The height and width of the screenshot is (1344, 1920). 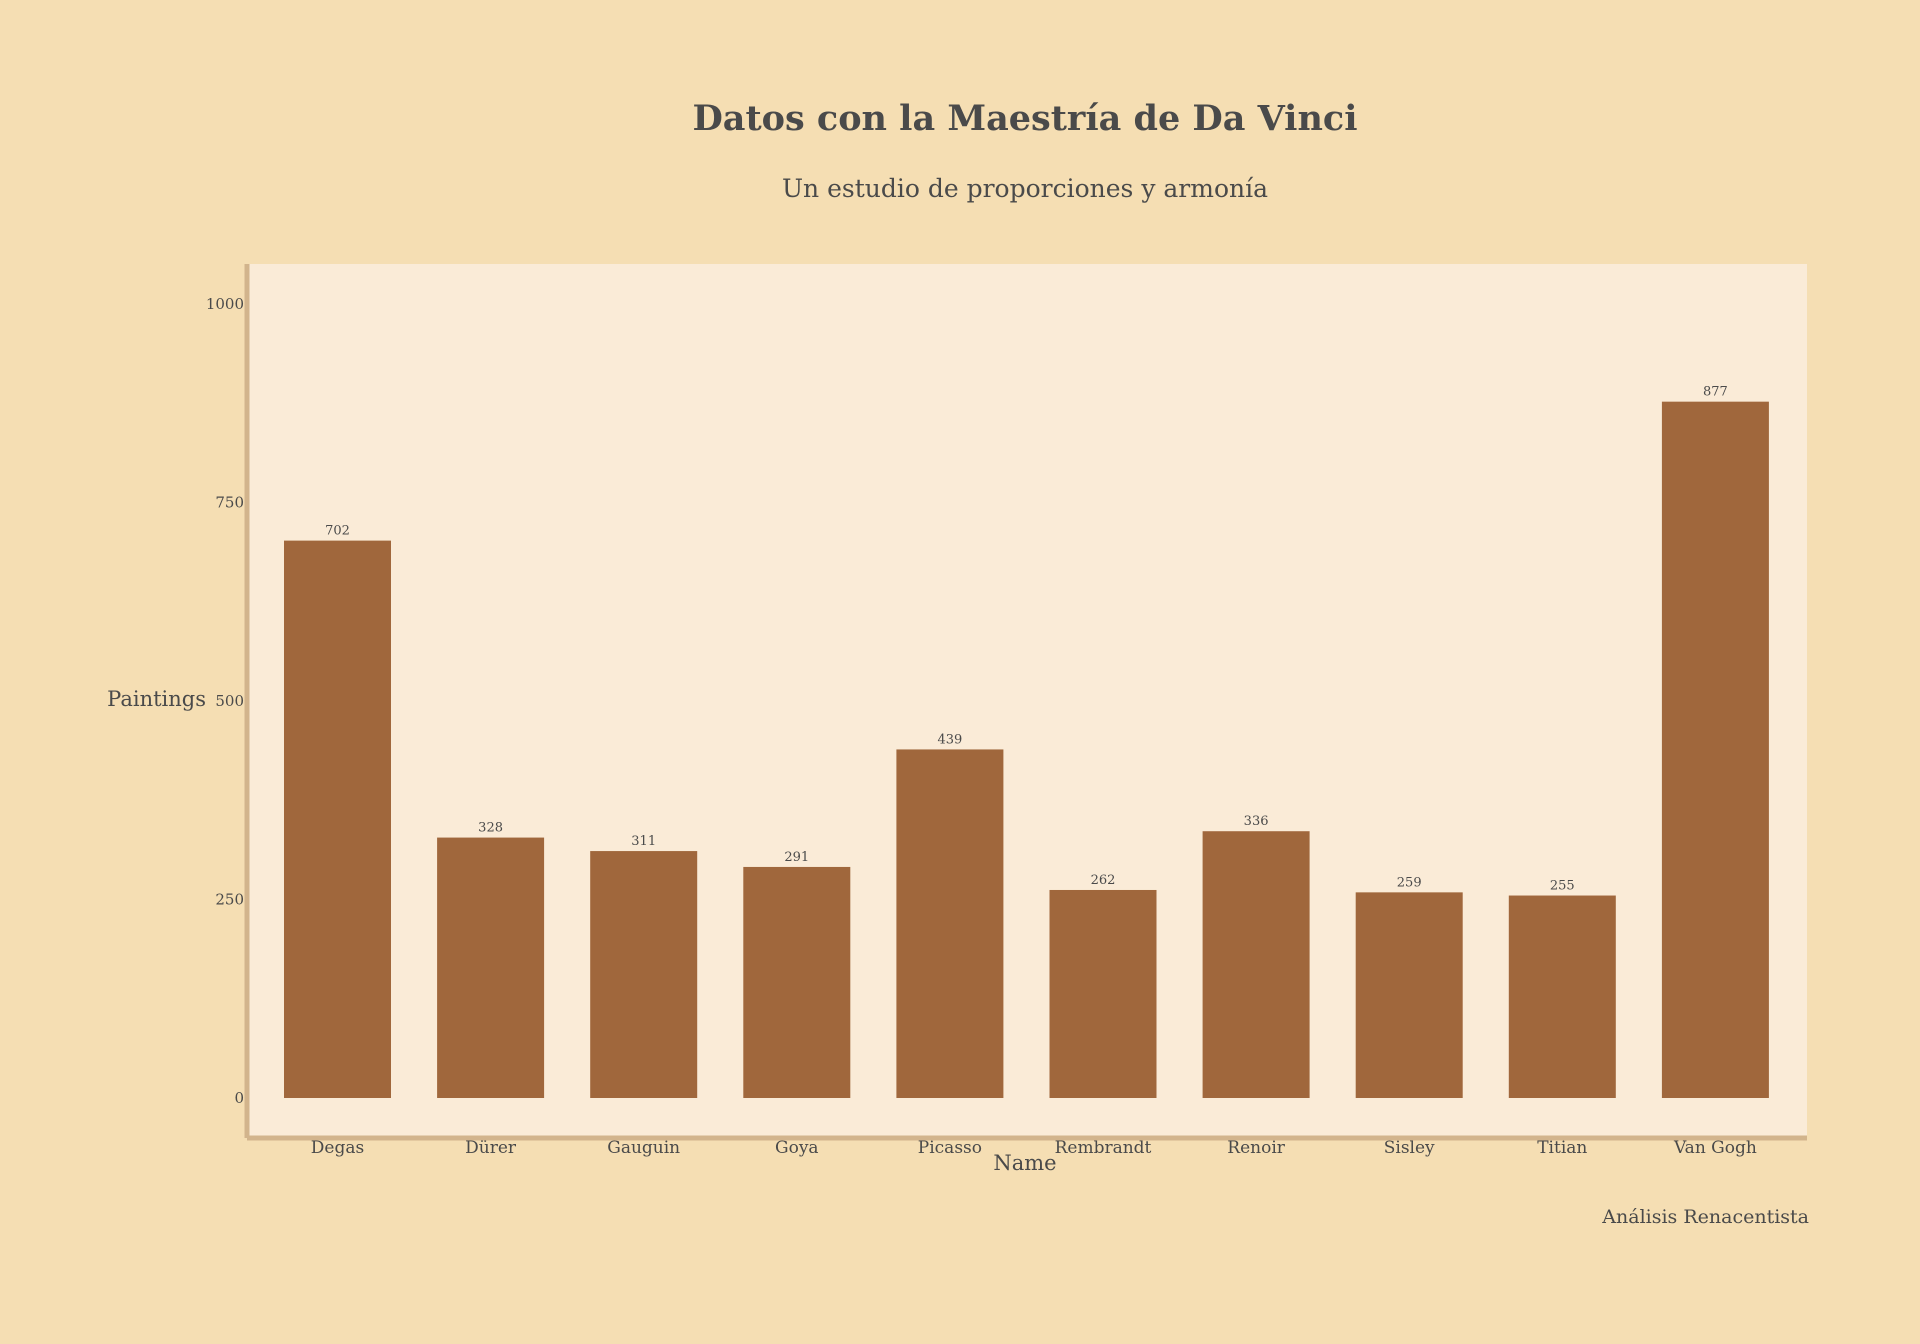 I want to click on bar-value-label: 439, so click(x=949, y=739).